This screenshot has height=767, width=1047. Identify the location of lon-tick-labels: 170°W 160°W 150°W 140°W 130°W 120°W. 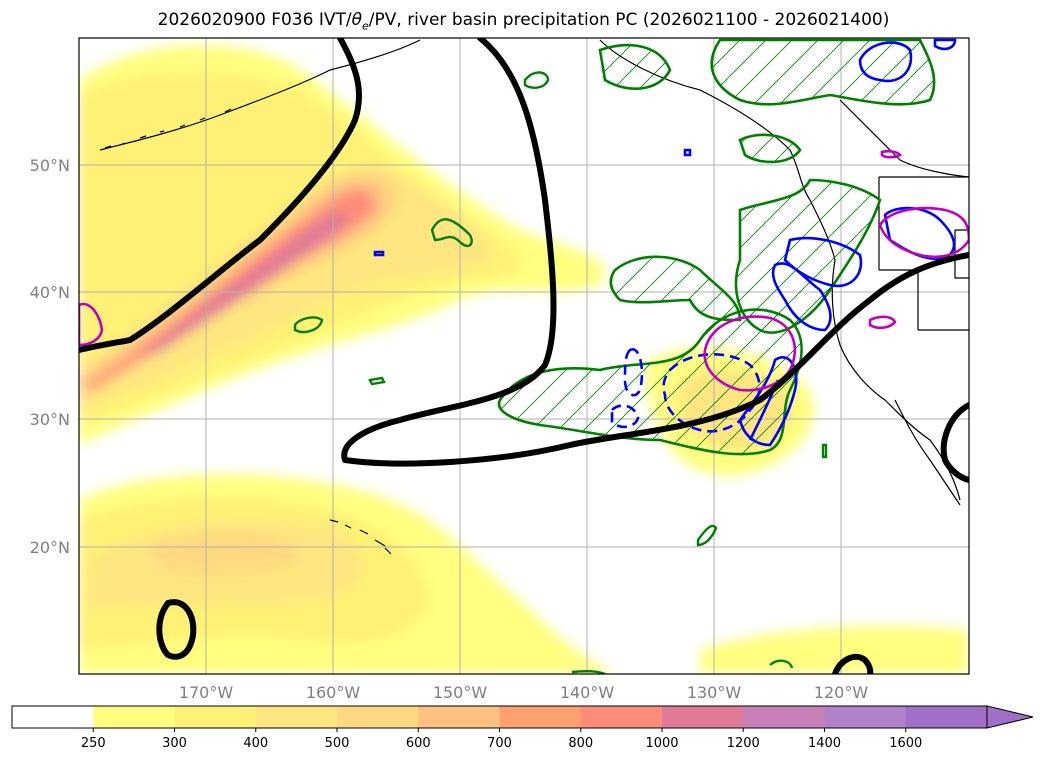
(524, 692).